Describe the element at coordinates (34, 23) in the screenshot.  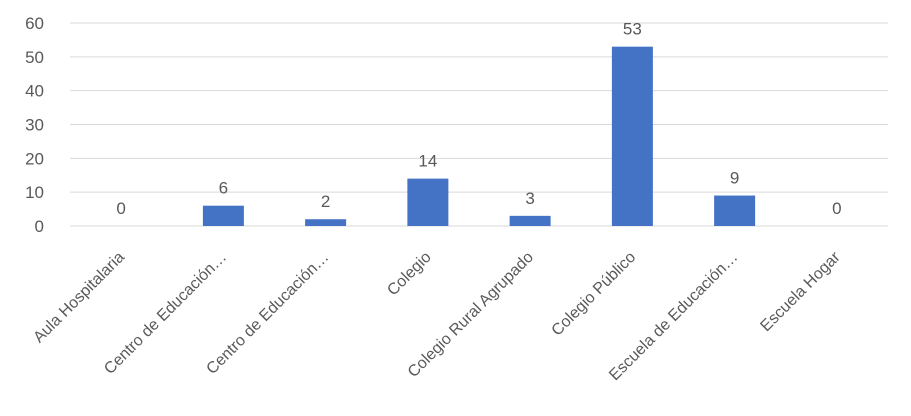
I see `y-tick-label: 60` at that location.